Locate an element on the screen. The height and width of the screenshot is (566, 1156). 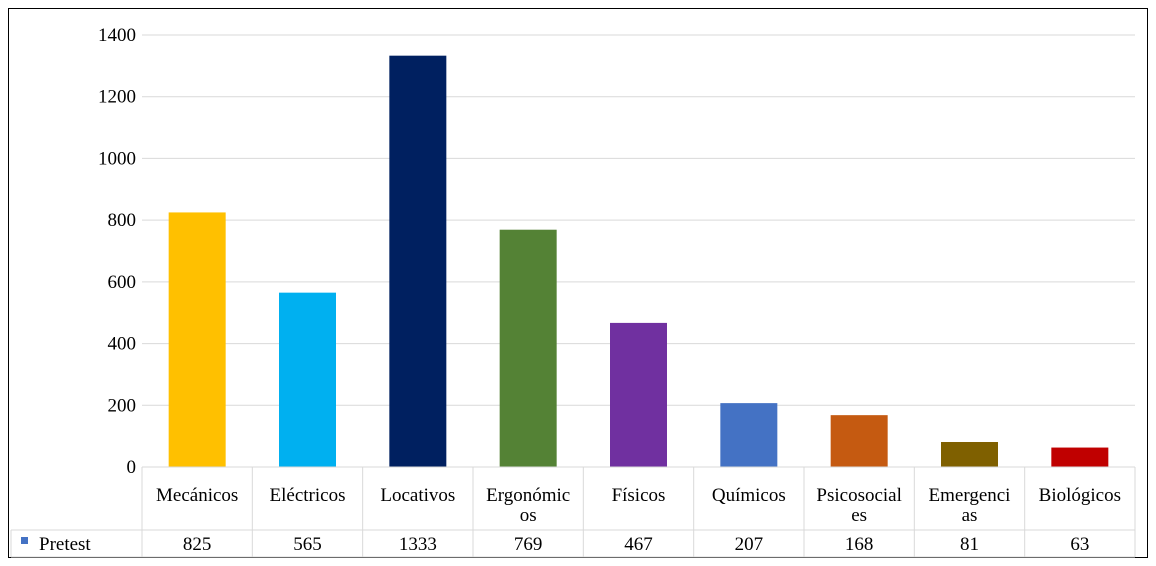
category-label: Químicos is located at coordinates (749, 495).